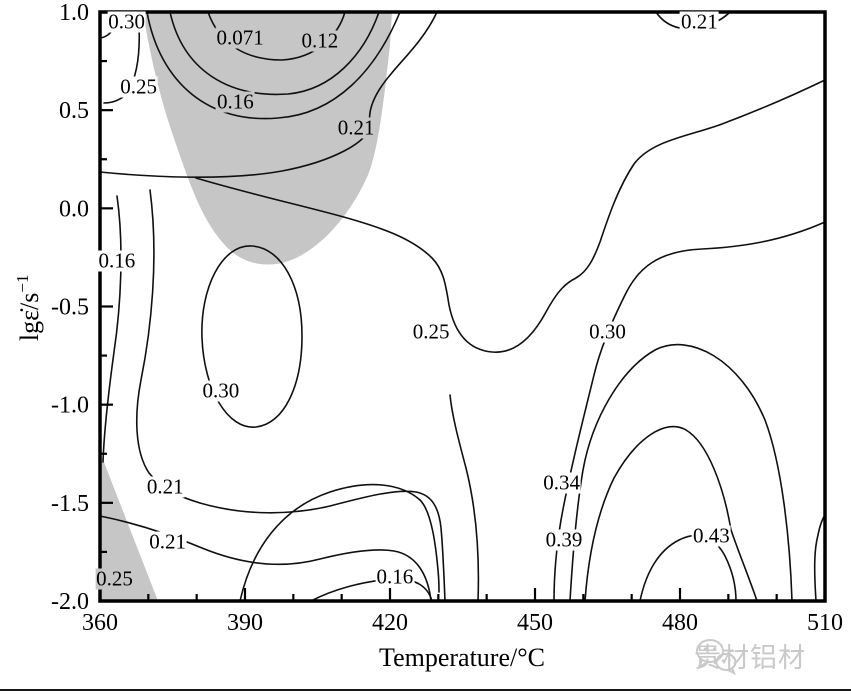 The width and height of the screenshot is (851, 694). I want to click on instability-region-upper, so click(267, 138).